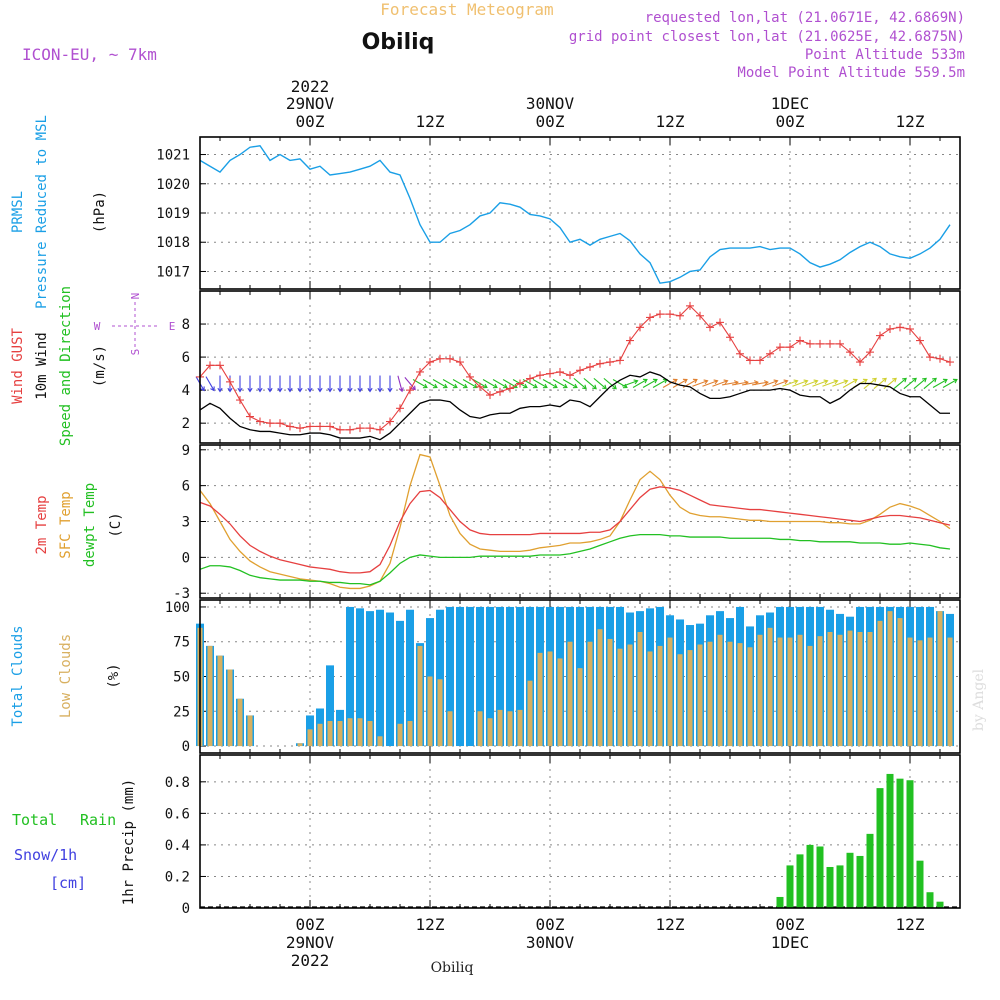 This screenshot has height=1000, width=1000. I want to click on temperature-ytick-label: 3, so click(186, 523).